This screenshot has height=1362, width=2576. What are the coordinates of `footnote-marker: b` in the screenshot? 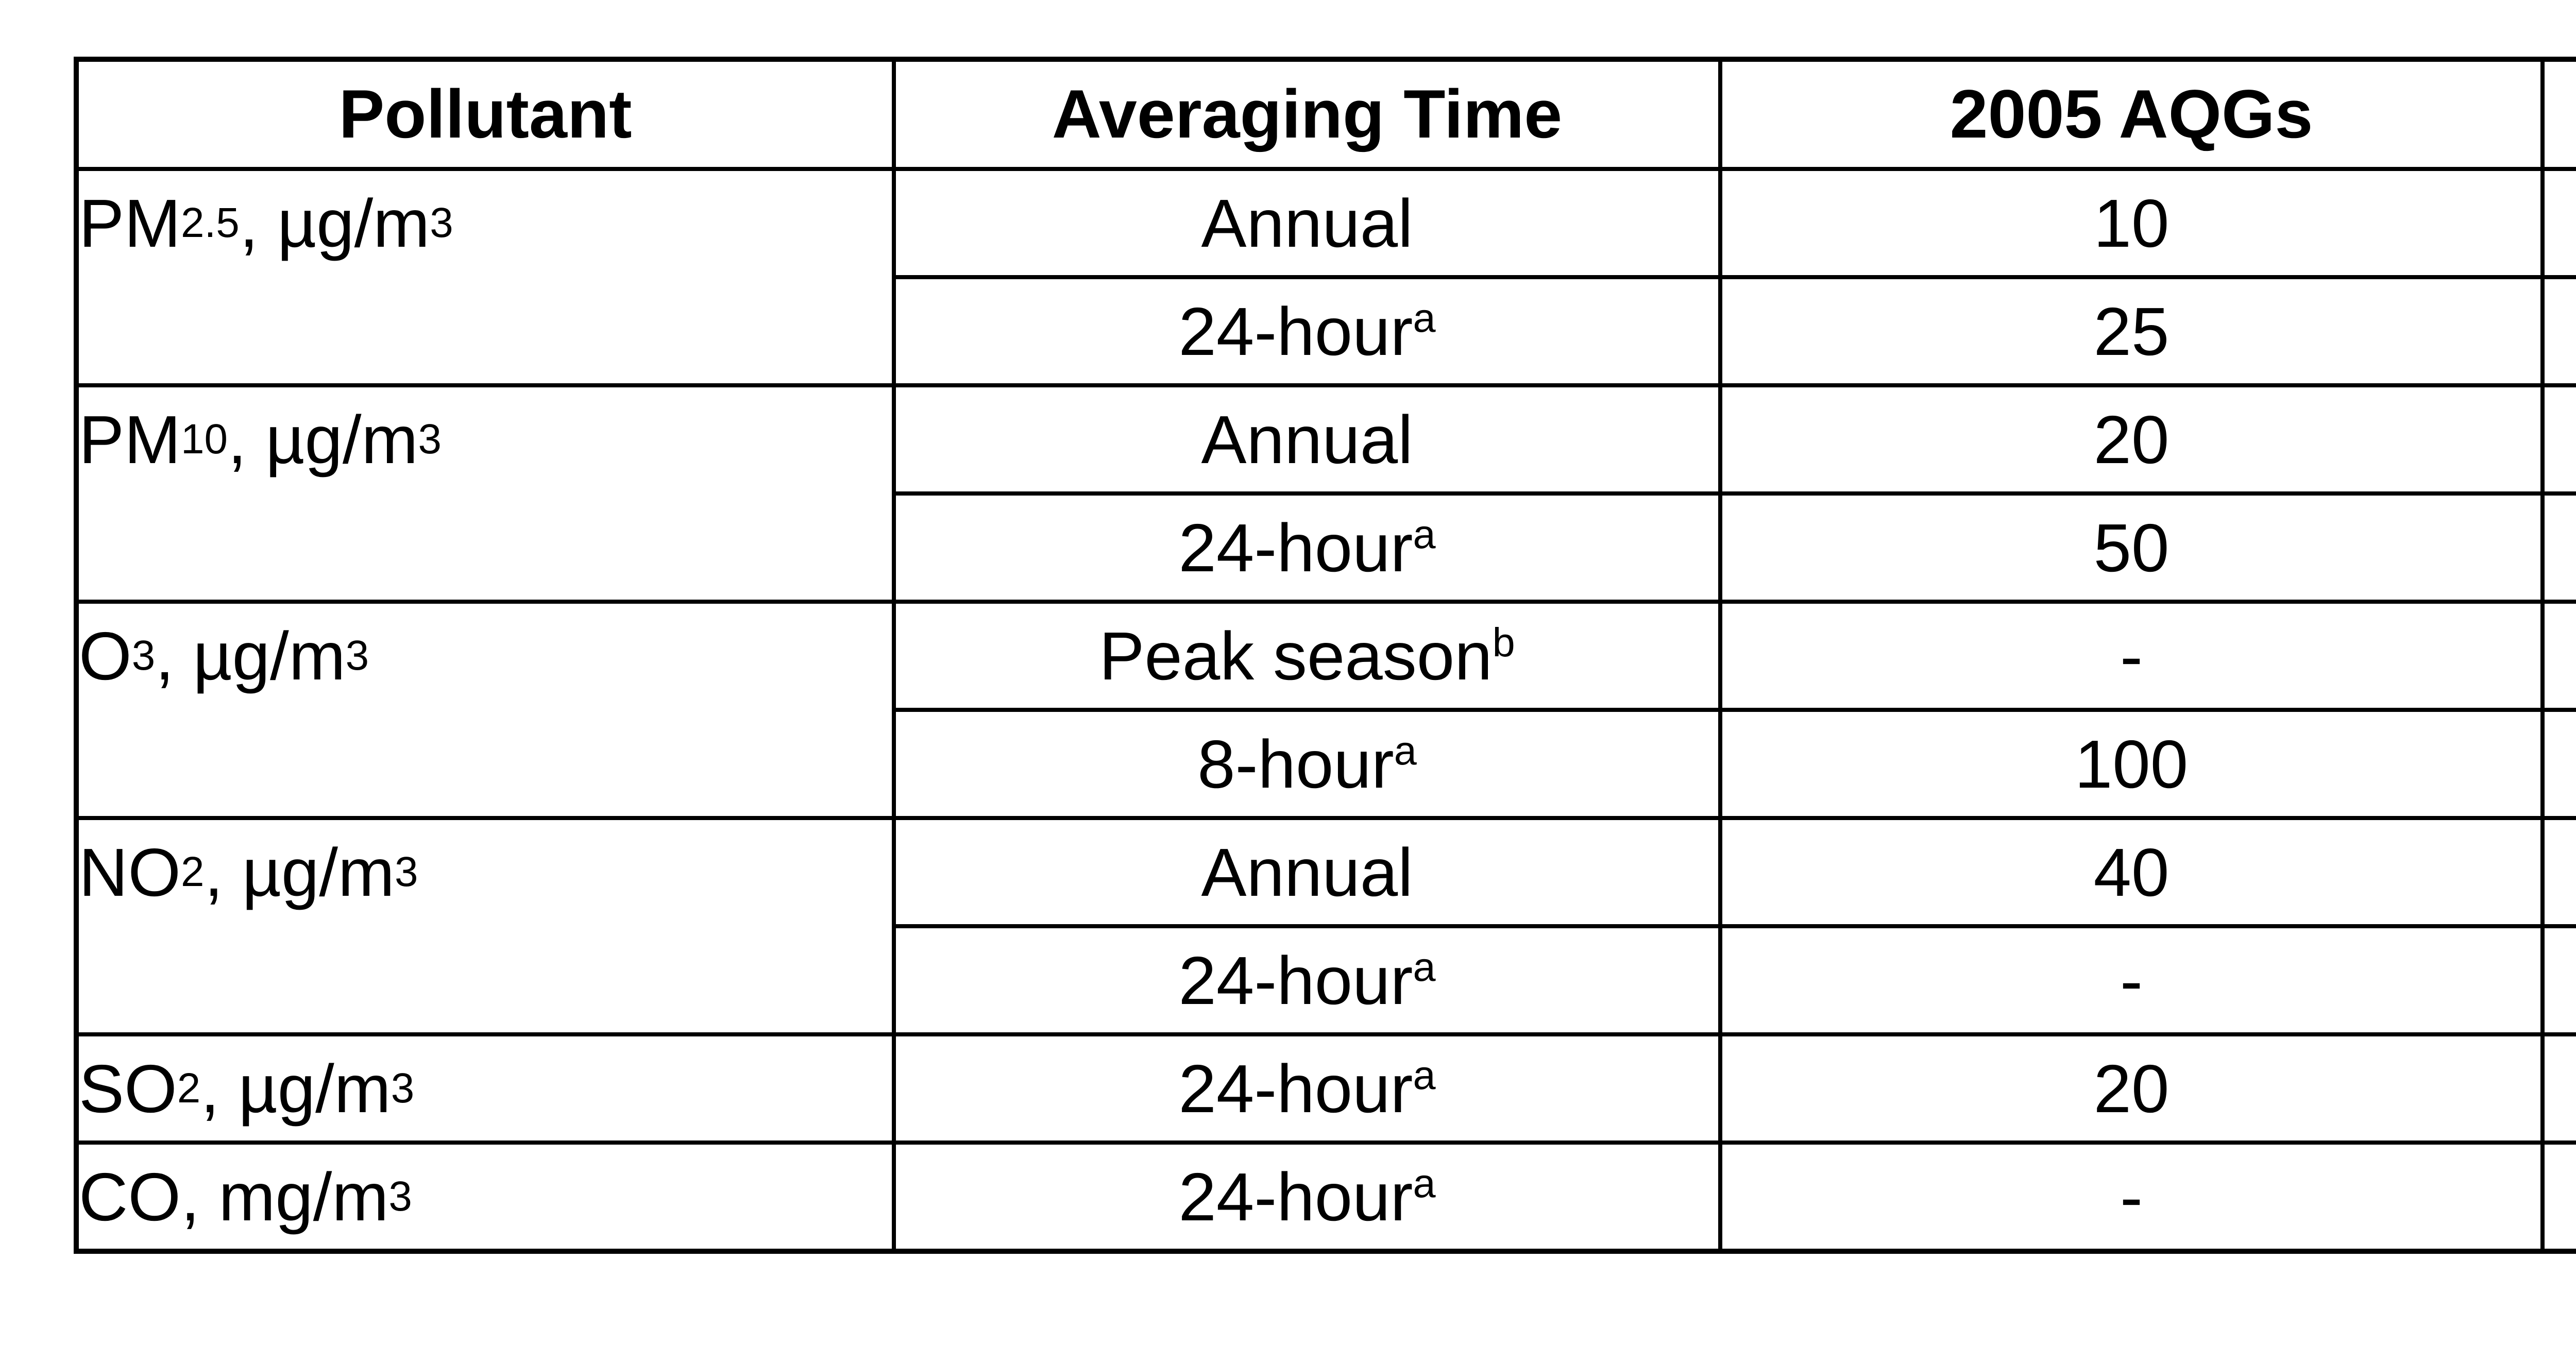 It's located at (1503, 642).